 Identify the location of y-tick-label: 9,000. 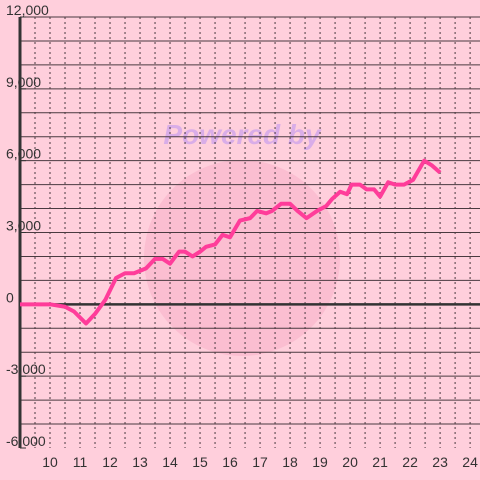
(23, 82).